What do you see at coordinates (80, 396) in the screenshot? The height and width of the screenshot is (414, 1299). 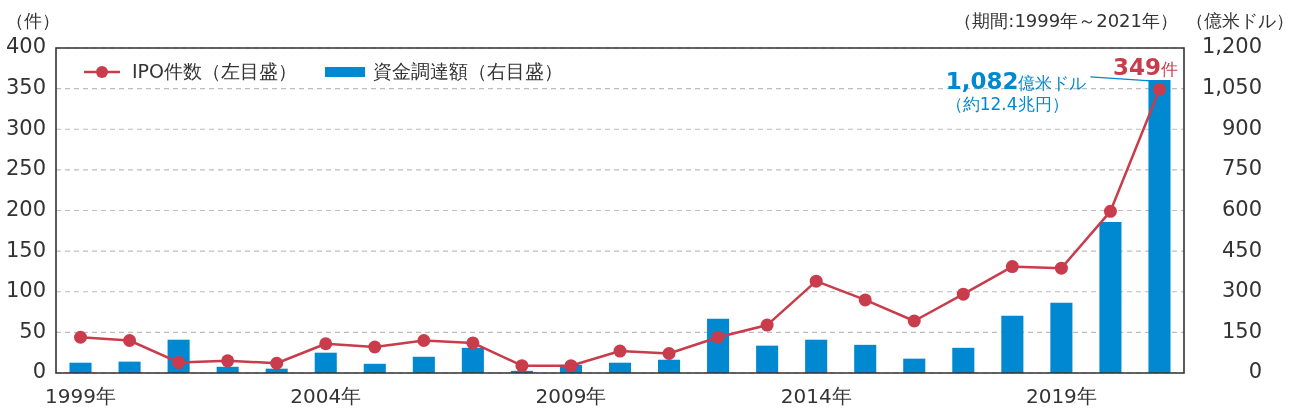 I see `x-tick-label: 1999年` at bounding box center [80, 396].